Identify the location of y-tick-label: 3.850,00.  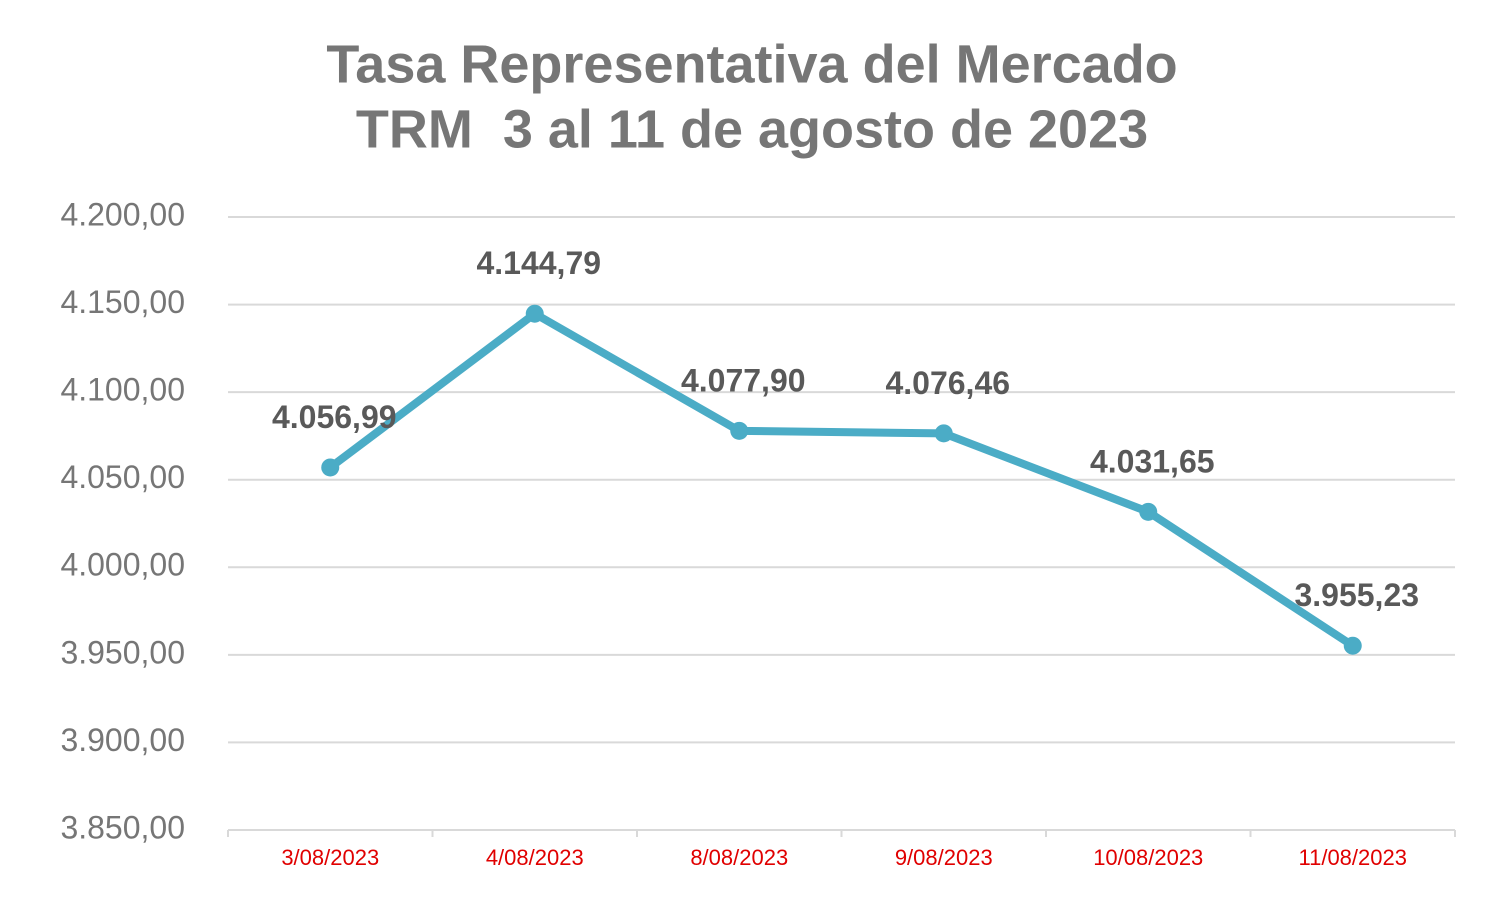
(122, 827).